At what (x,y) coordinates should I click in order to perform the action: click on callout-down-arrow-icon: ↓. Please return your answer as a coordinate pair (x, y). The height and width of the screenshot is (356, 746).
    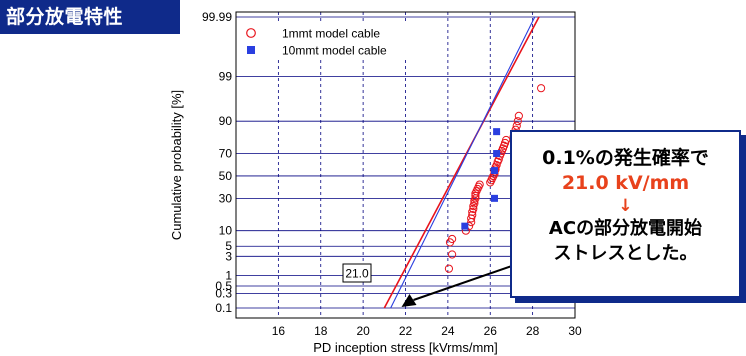
    Looking at the image, I should click on (625, 206).